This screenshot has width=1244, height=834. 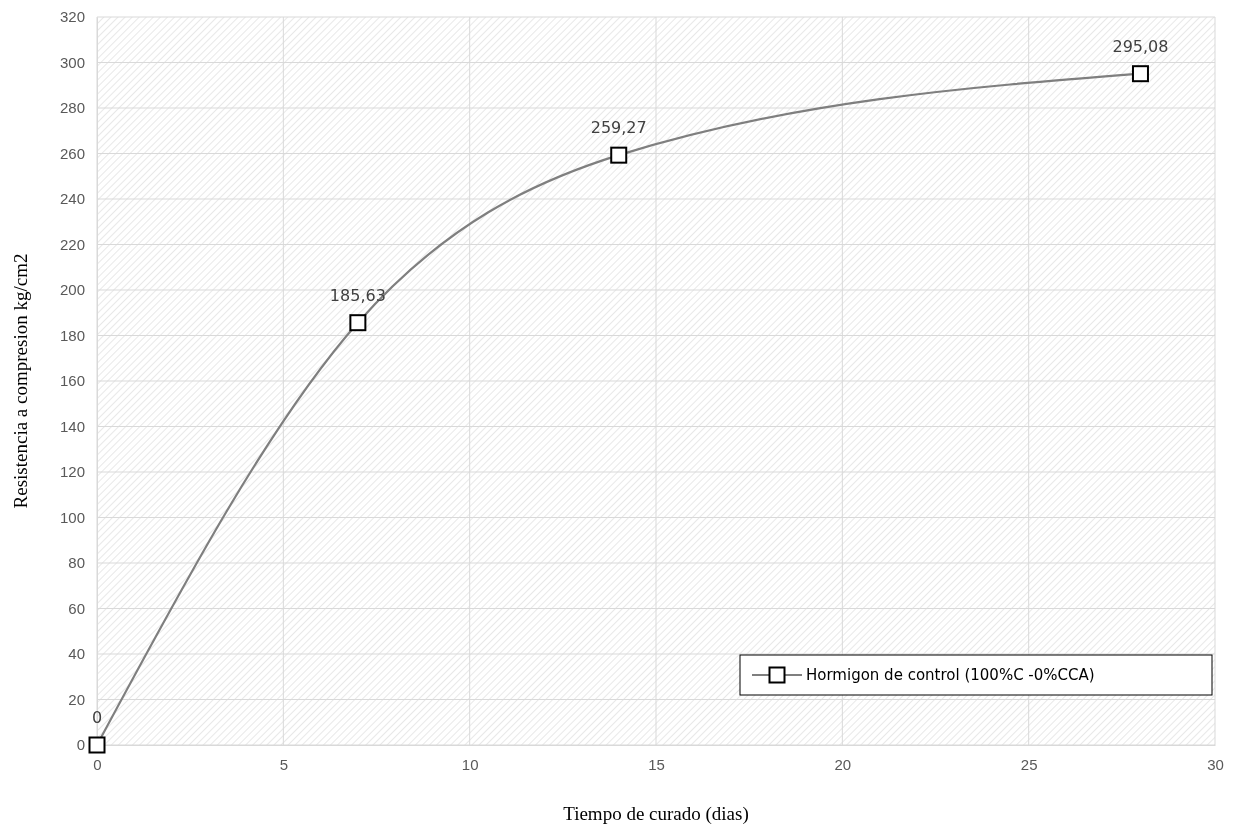 I want to click on y-tick-label: 20, so click(x=76, y=699).